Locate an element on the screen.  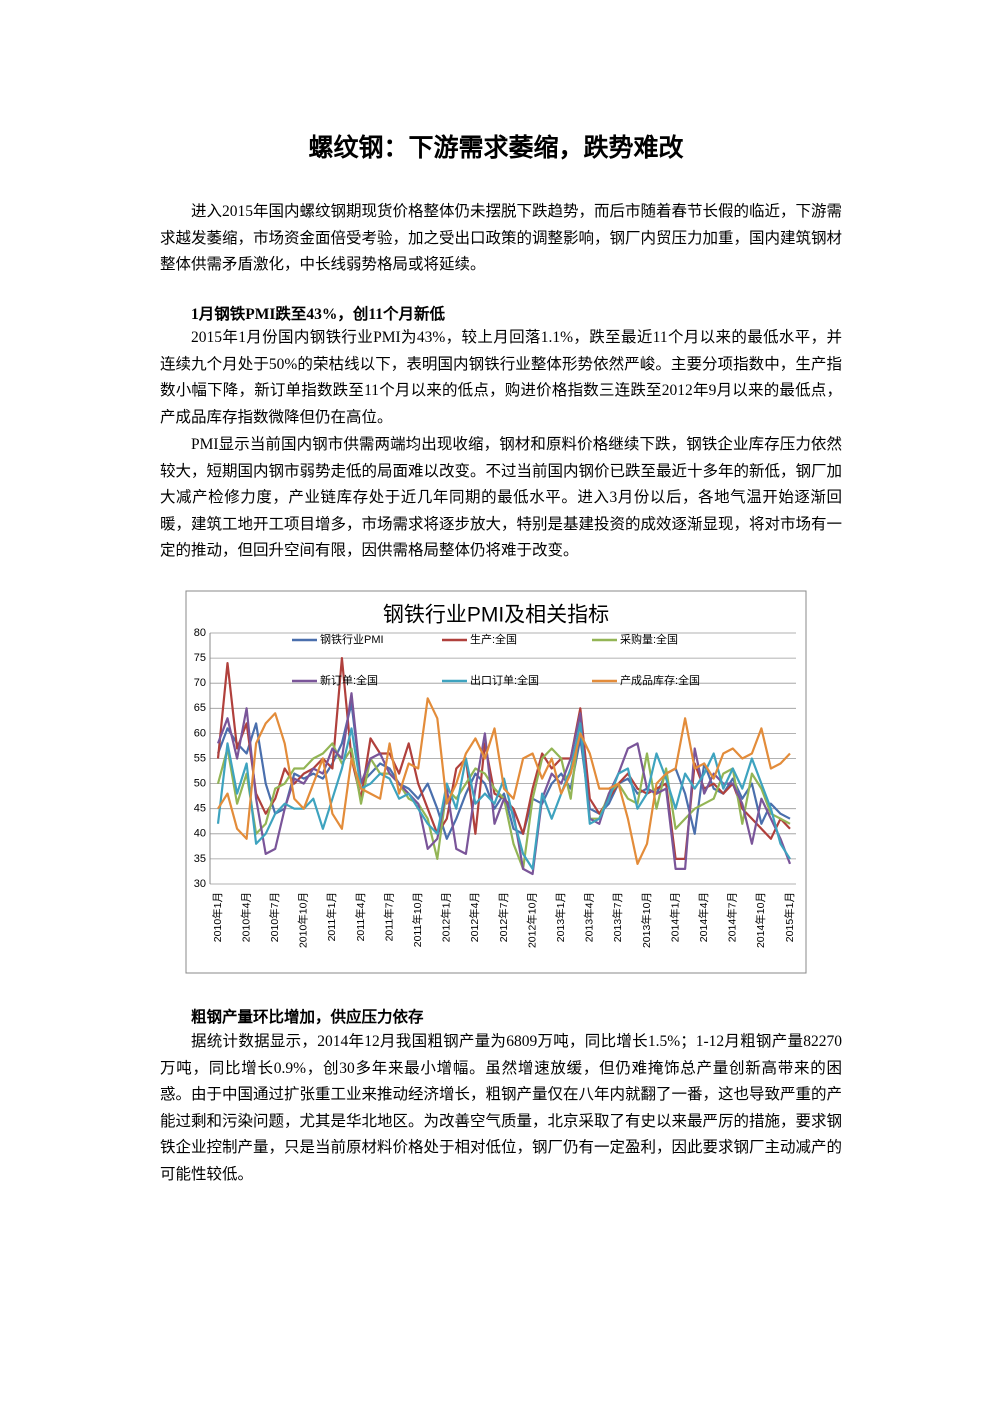
x-tick-label: 2014年4月 is located at coordinates (703, 917).